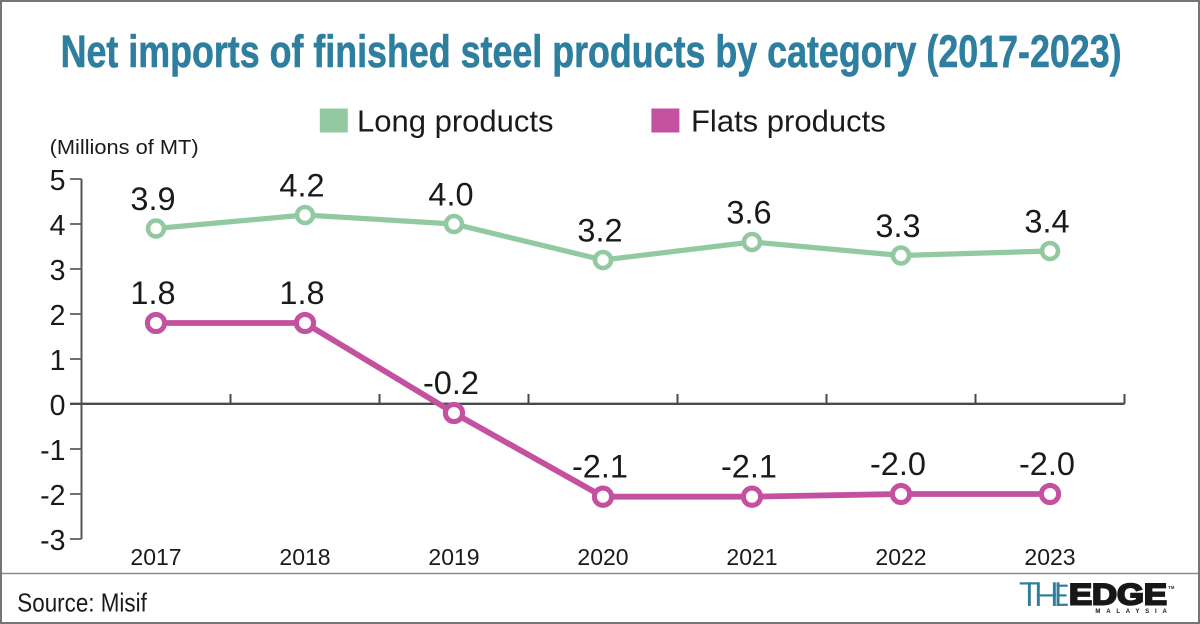 This screenshot has width=1200, height=624. Describe the element at coordinates (748, 213) in the screenshot. I see `svg-text: 3.6` at that location.